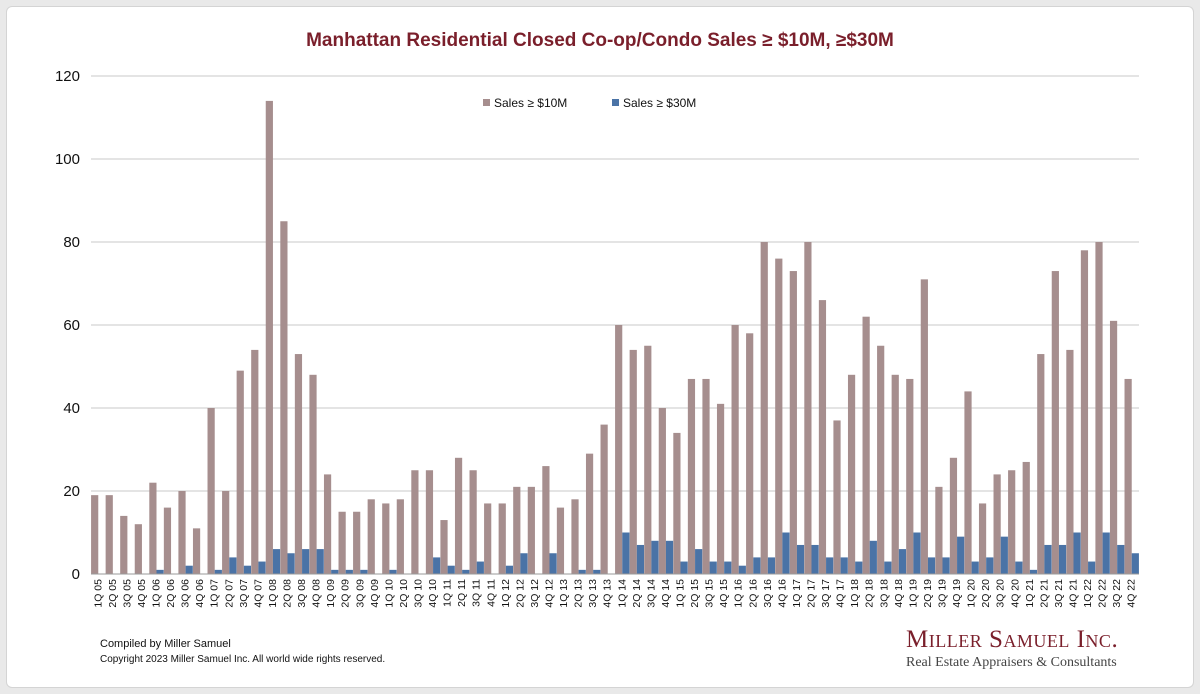  What do you see at coordinates (564, 593) in the screenshot?
I see `x-tick-label: 1Q 13` at bounding box center [564, 593].